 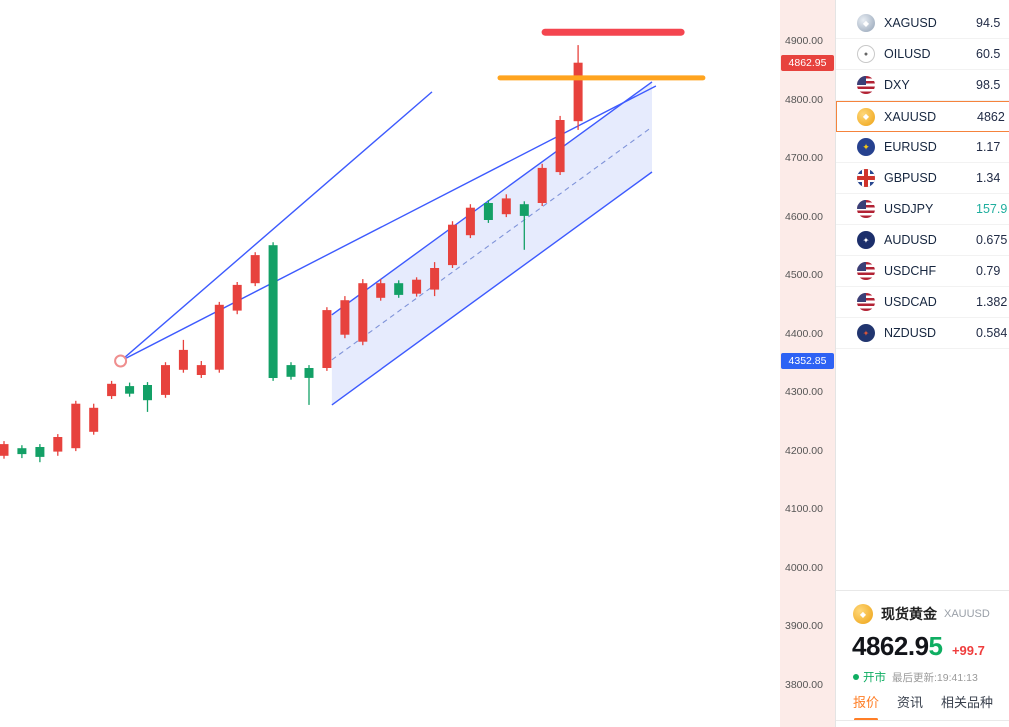 What do you see at coordinates (890, 646) in the screenshot?
I see `last-price: 4862.9` at bounding box center [890, 646].